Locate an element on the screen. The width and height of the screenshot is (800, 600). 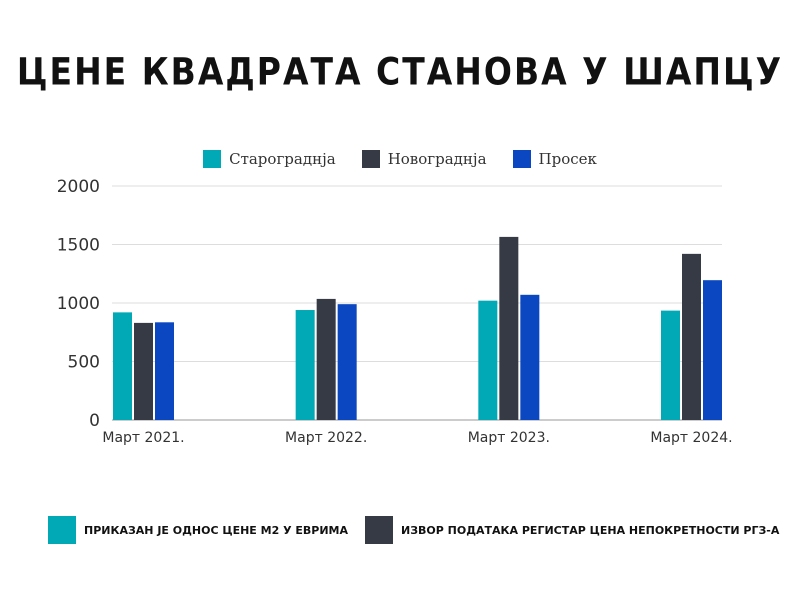
x-tick-label: Март 2023. is located at coordinates (509, 438).